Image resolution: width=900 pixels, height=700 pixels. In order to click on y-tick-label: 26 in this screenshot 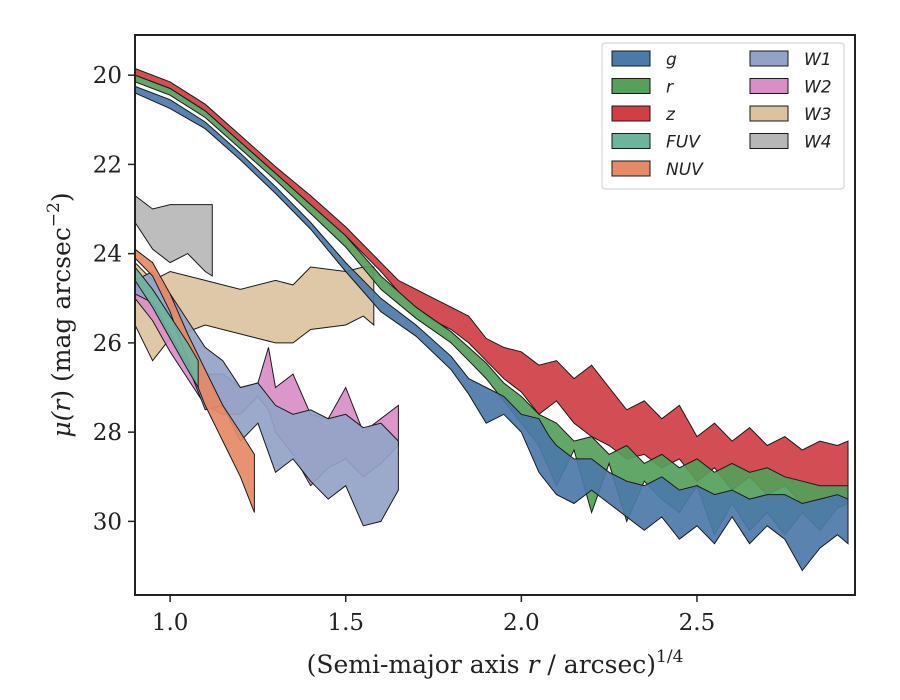, I will do `click(107, 344)`.